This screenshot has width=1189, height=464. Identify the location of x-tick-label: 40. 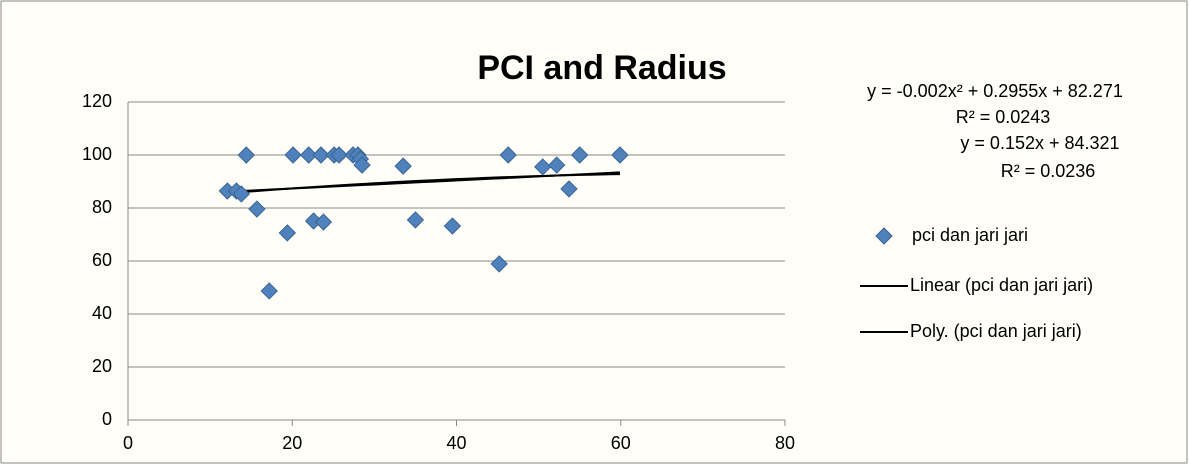
(456, 443).